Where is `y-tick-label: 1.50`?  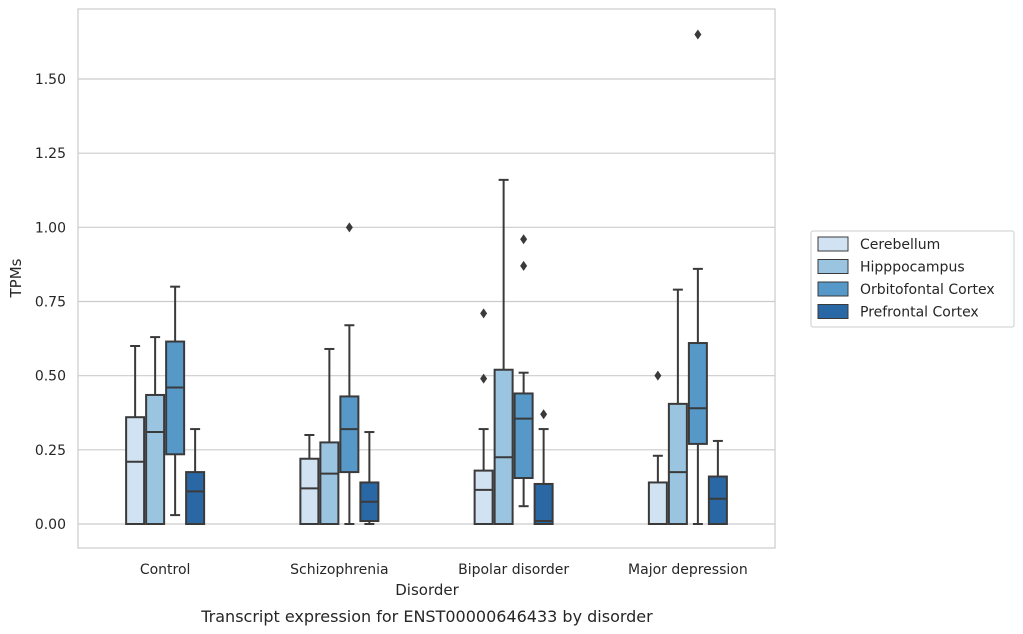 y-tick-label: 1.50 is located at coordinates (50, 80).